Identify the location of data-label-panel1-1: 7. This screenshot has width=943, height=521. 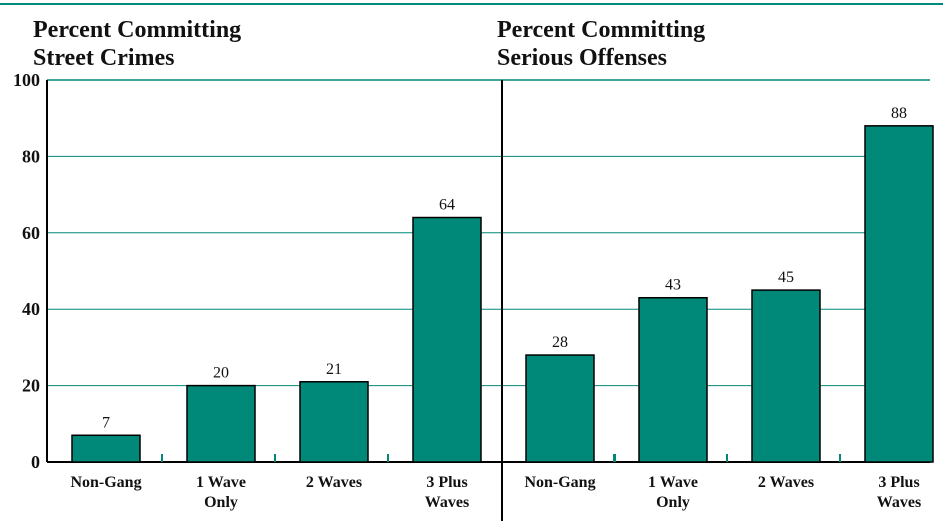
(106, 422).